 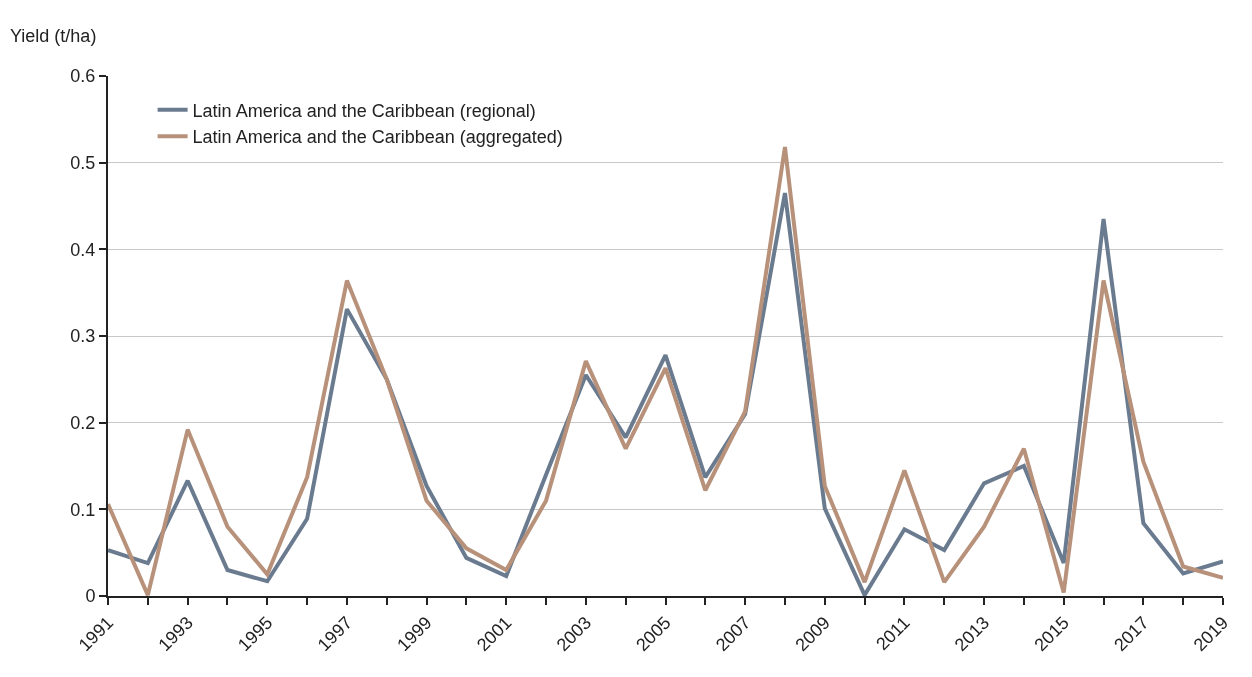 What do you see at coordinates (364, 110) in the screenshot?
I see `legend-label: Latin America and the Caribbean (regional)` at bounding box center [364, 110].